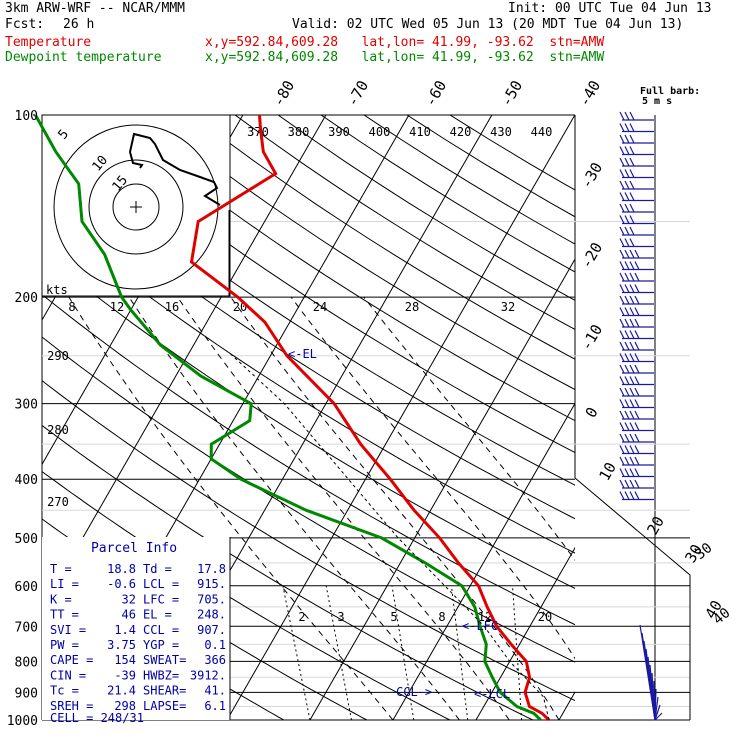 Image resolution: width=740 pixels, height=740 pixels. What do you see at coordinates (655, 525) in the screenshot?
I see `isotherm-label: 20` at bounding box center [655, 525].